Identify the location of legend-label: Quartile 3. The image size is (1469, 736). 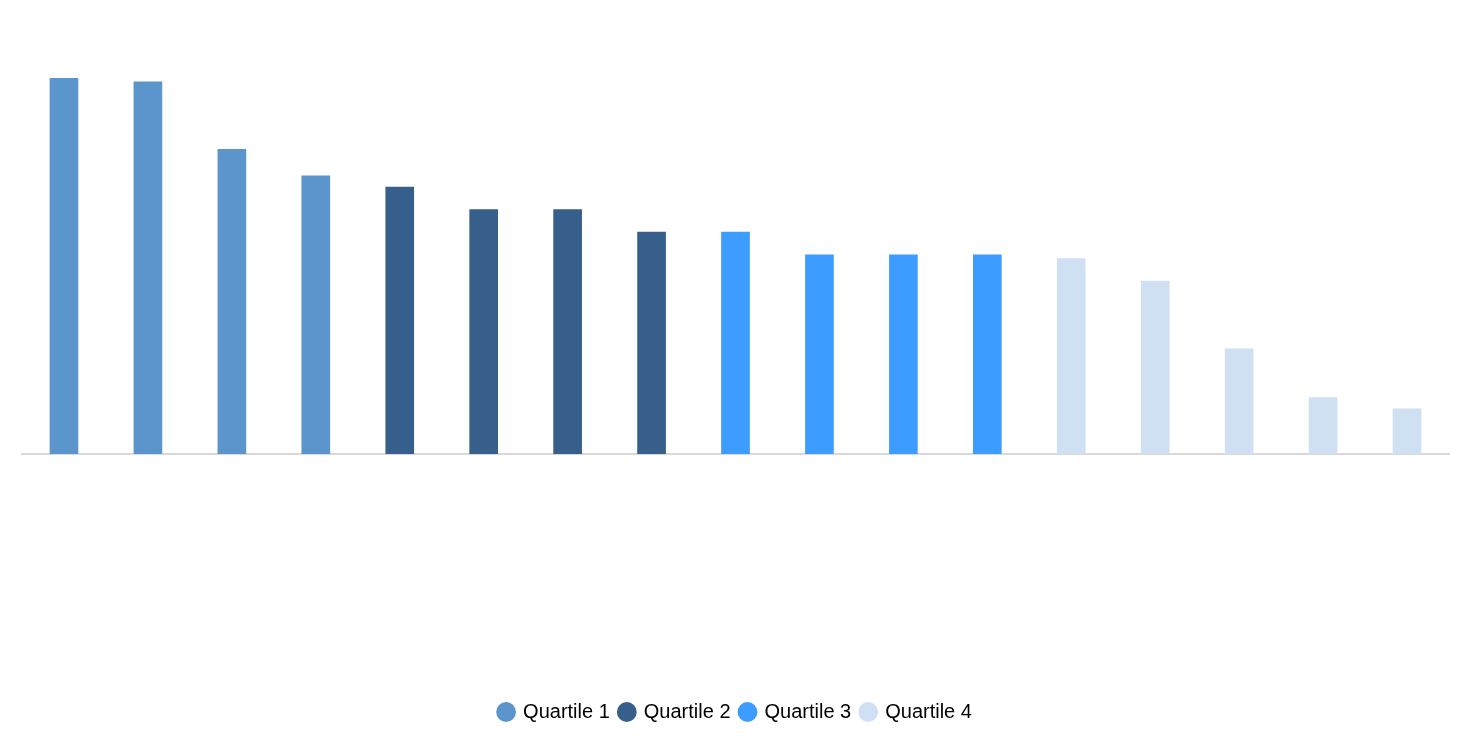
(808, 710).